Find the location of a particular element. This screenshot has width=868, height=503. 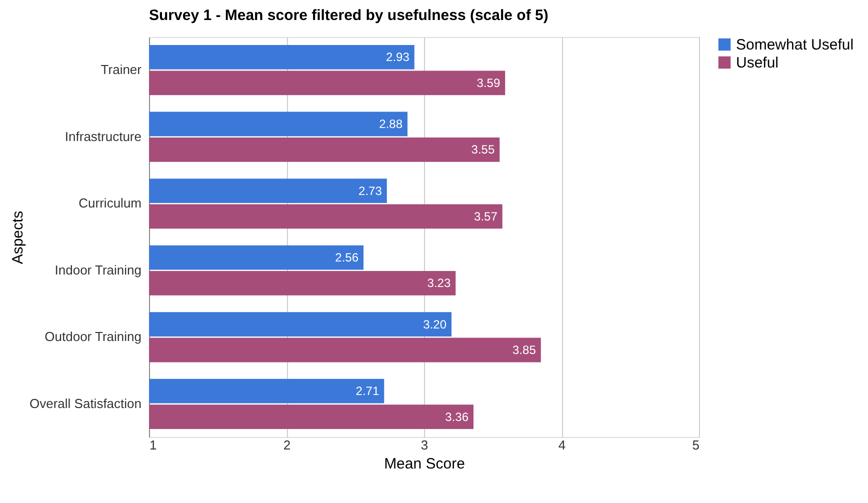

data-label: 2.56 is located at coordinates (347, 257).